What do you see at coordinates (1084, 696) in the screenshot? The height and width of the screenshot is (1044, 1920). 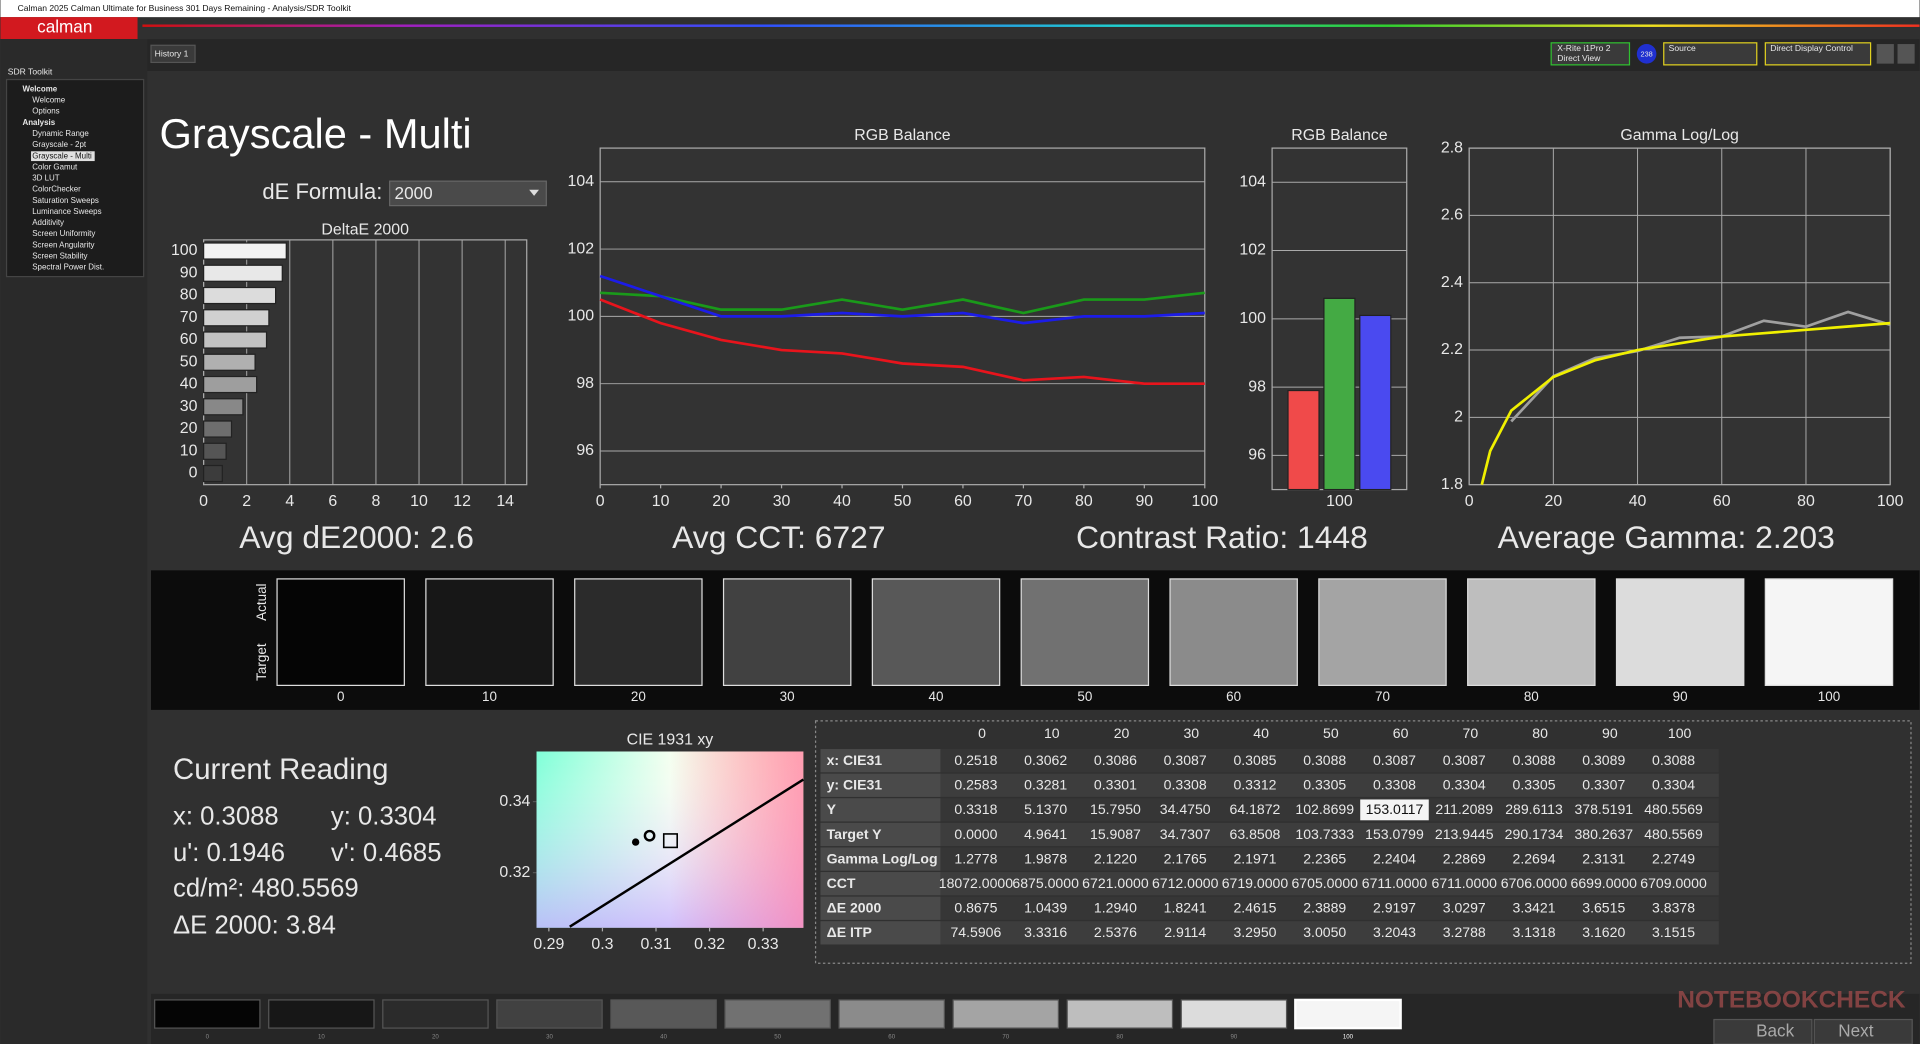 I see `swatch-label: 50` at bounding box center [1084, 696].